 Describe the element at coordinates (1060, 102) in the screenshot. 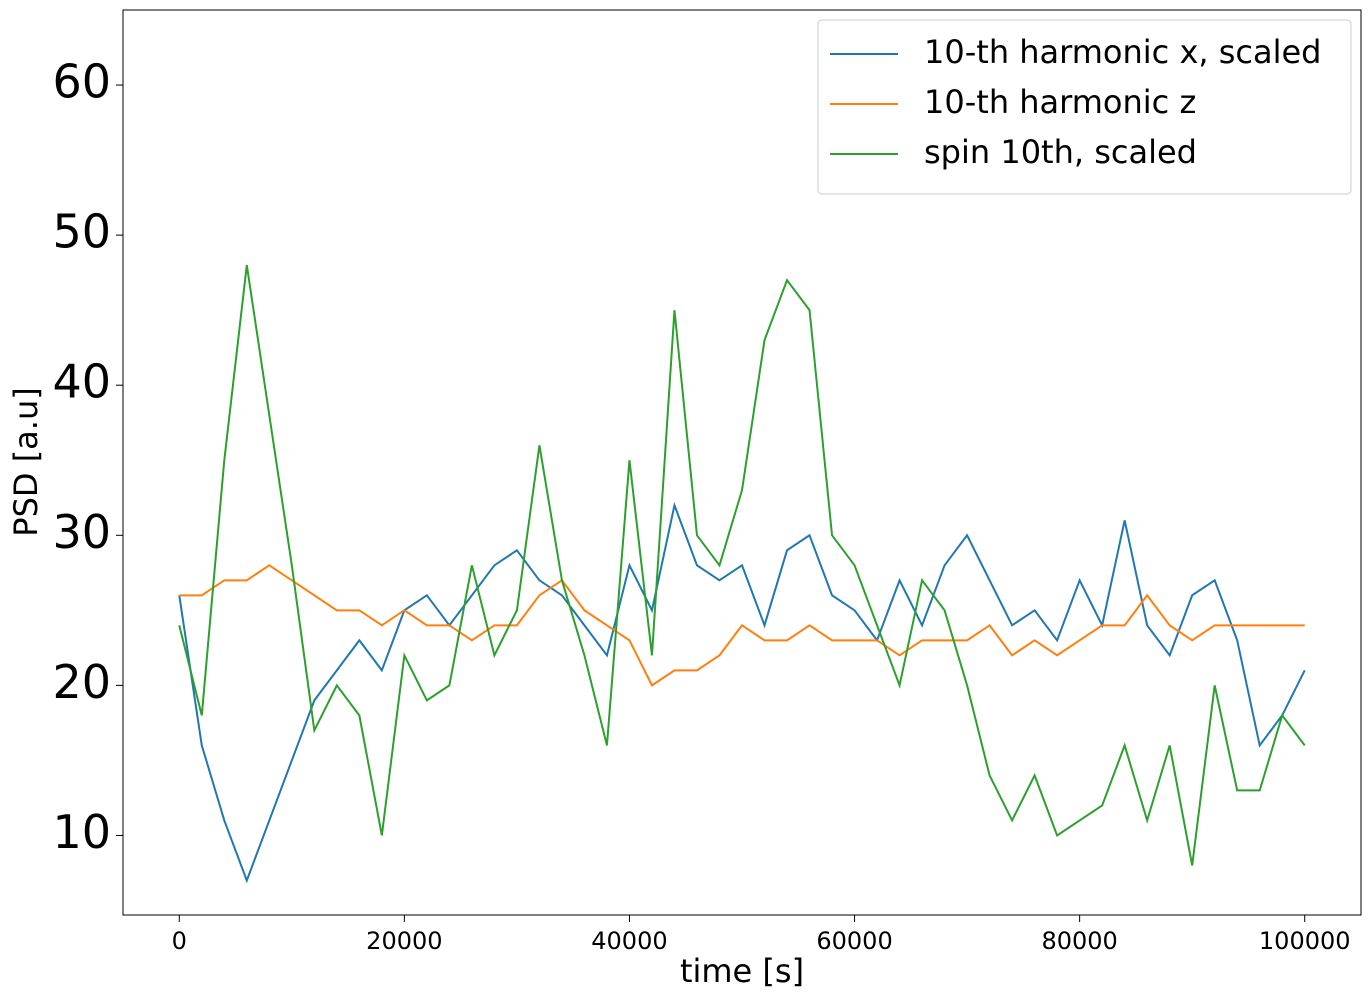

I see `legend-label: 10-th harmonic z` at that location.